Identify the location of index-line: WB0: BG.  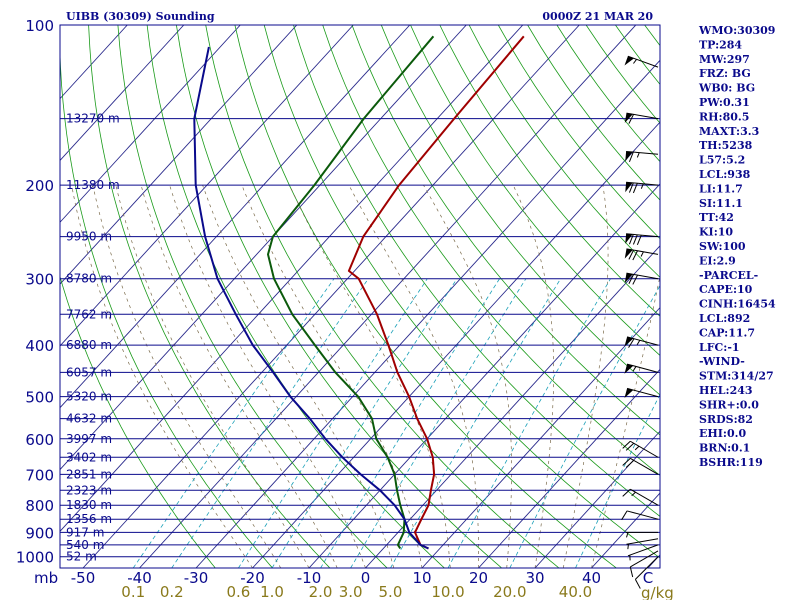
(726, 88).